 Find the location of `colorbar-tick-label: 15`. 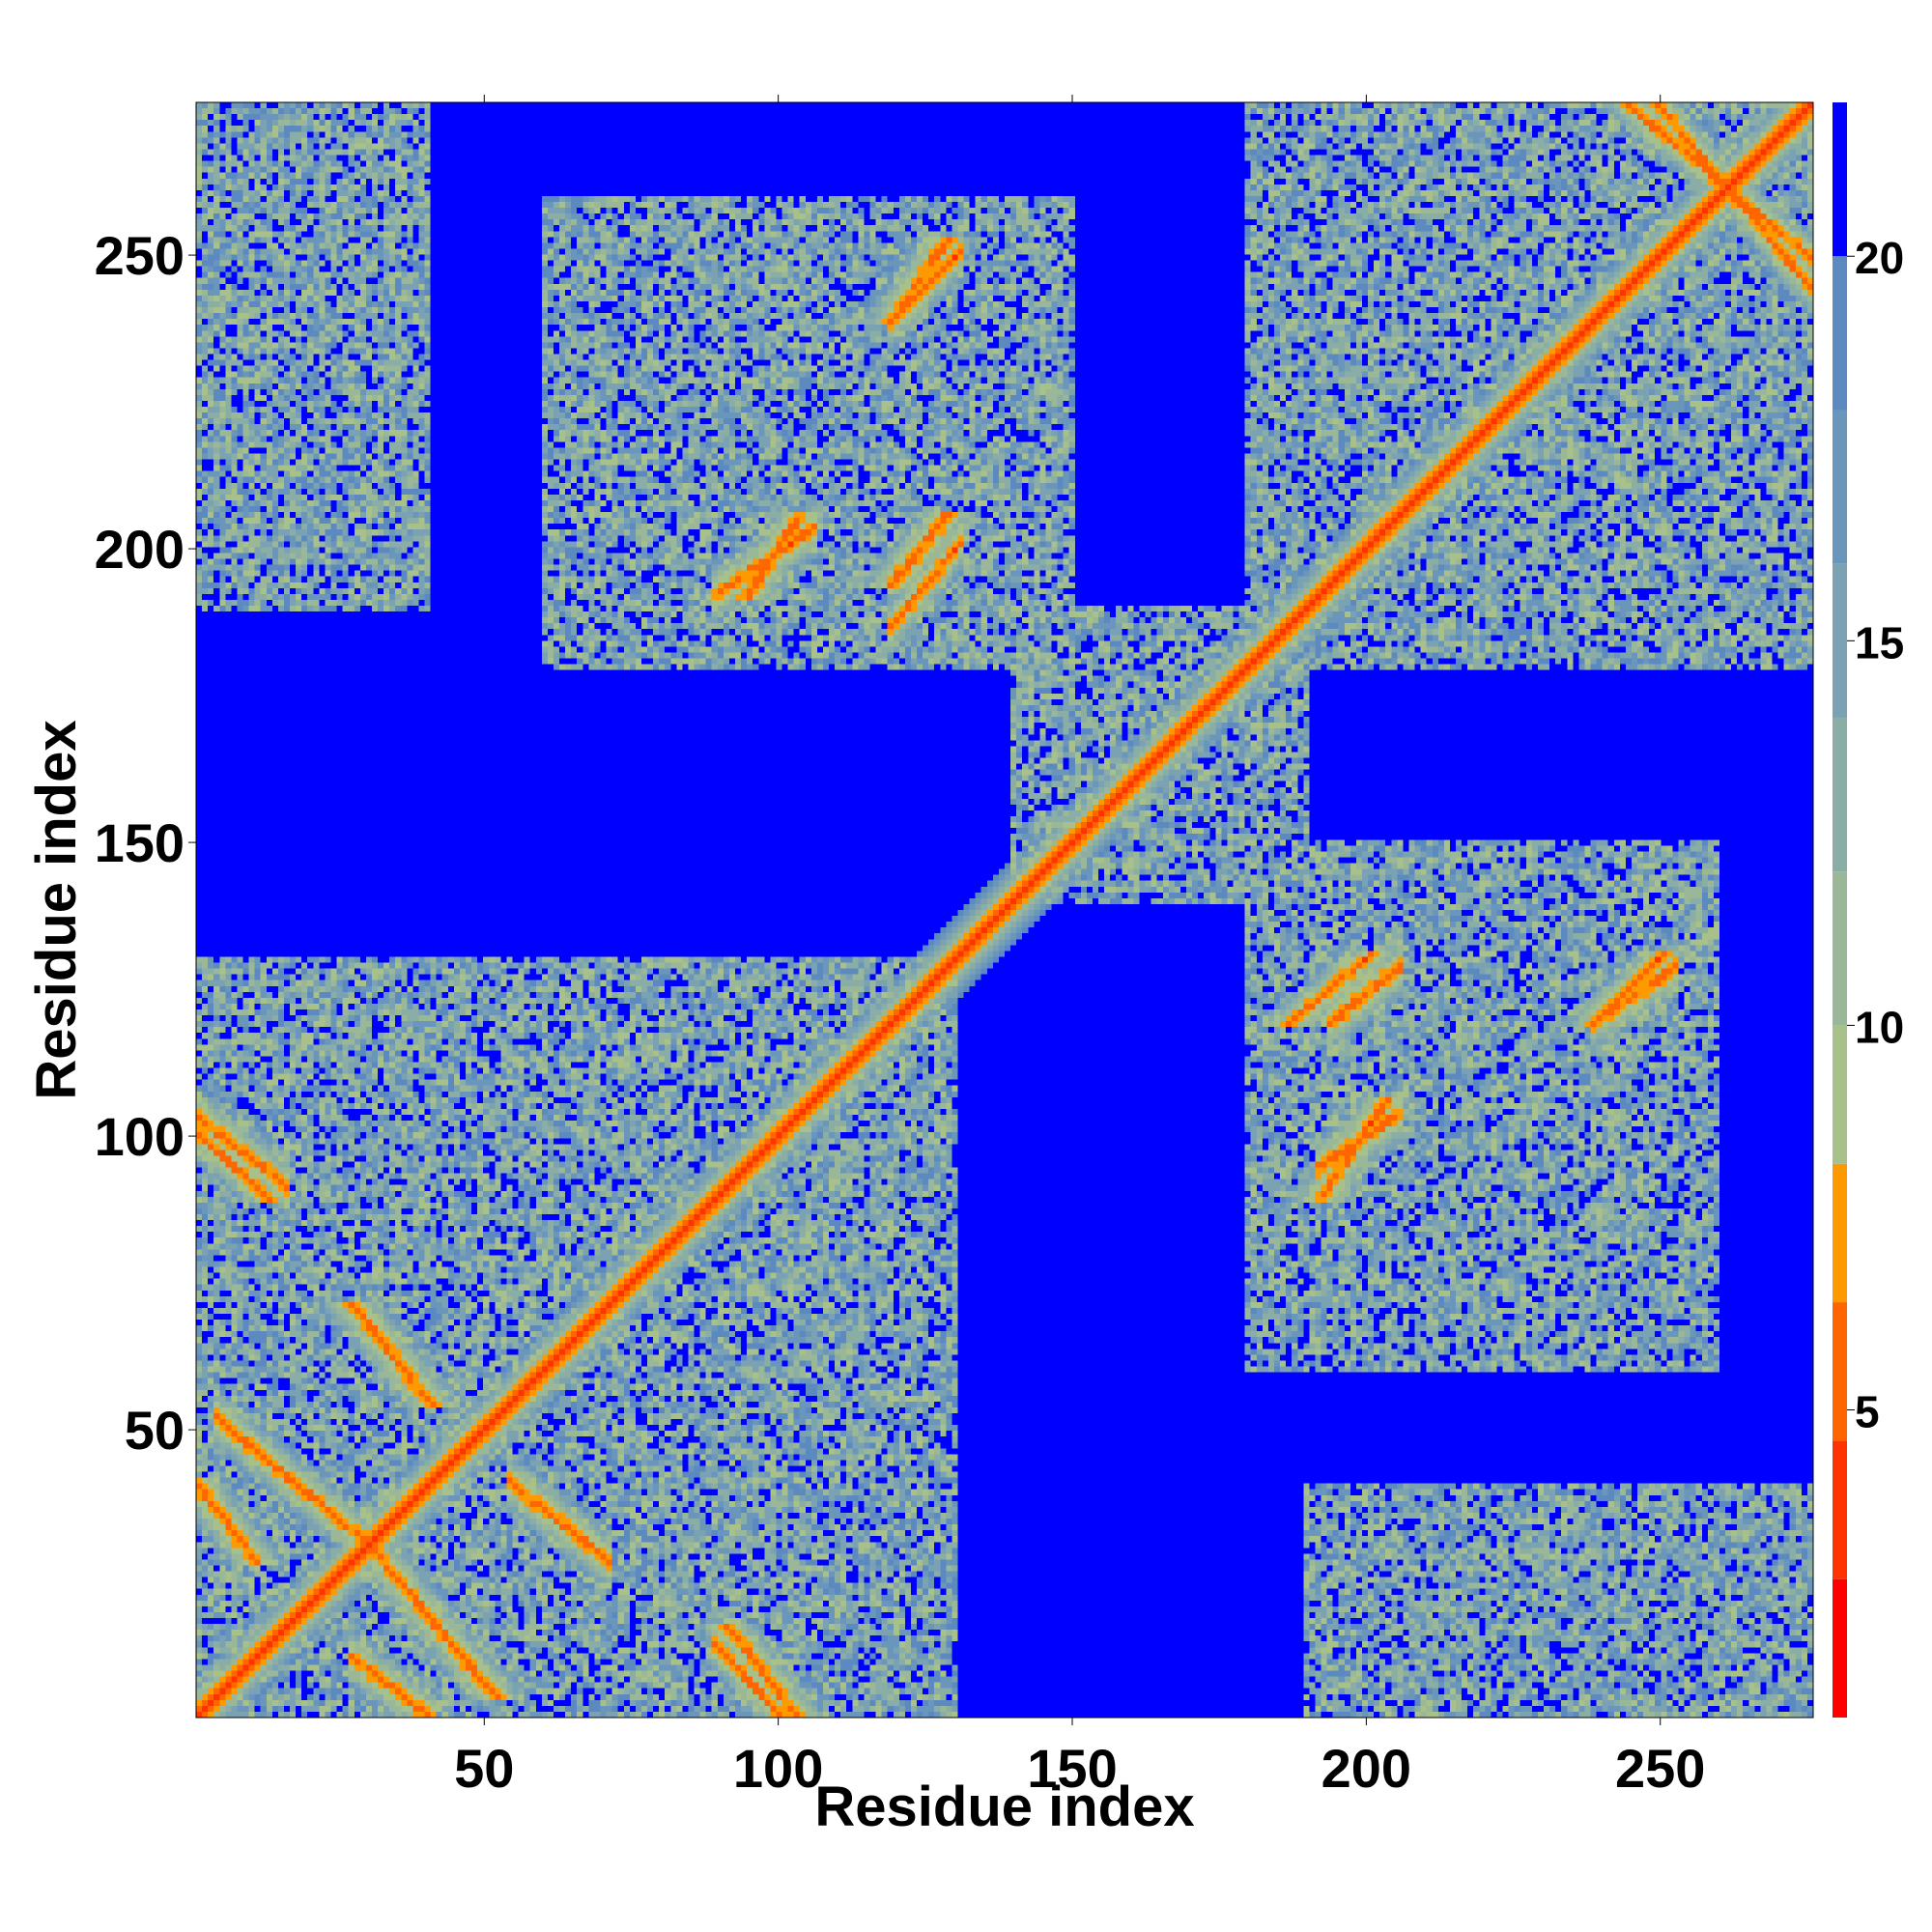

colorbar-tick-label: 15 is located at coordinates (1879, 642).